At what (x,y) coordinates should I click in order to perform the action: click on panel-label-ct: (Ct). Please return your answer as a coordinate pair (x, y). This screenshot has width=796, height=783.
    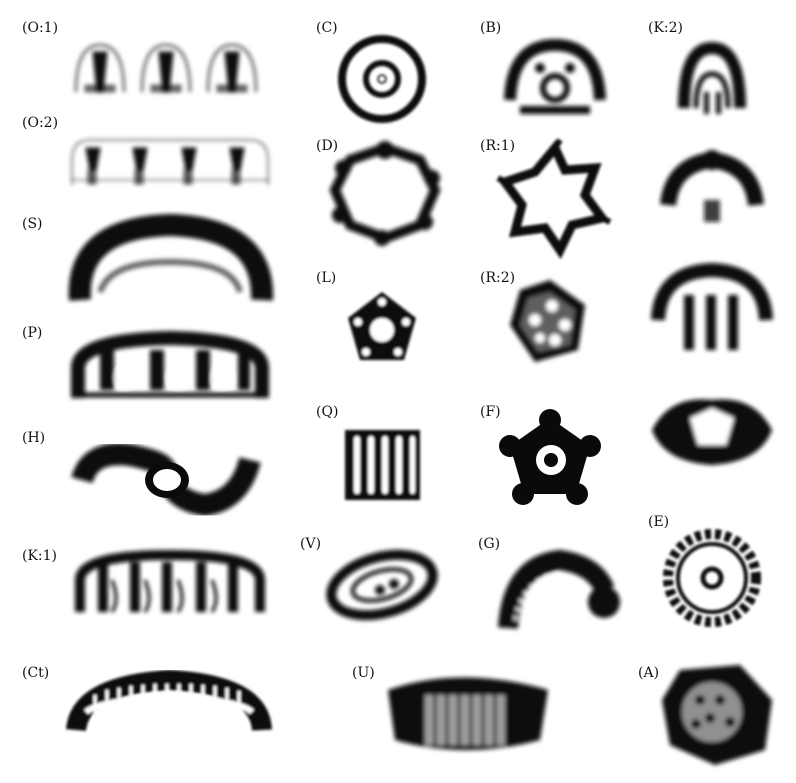
    Looking at the image, I should click on (36, 673).